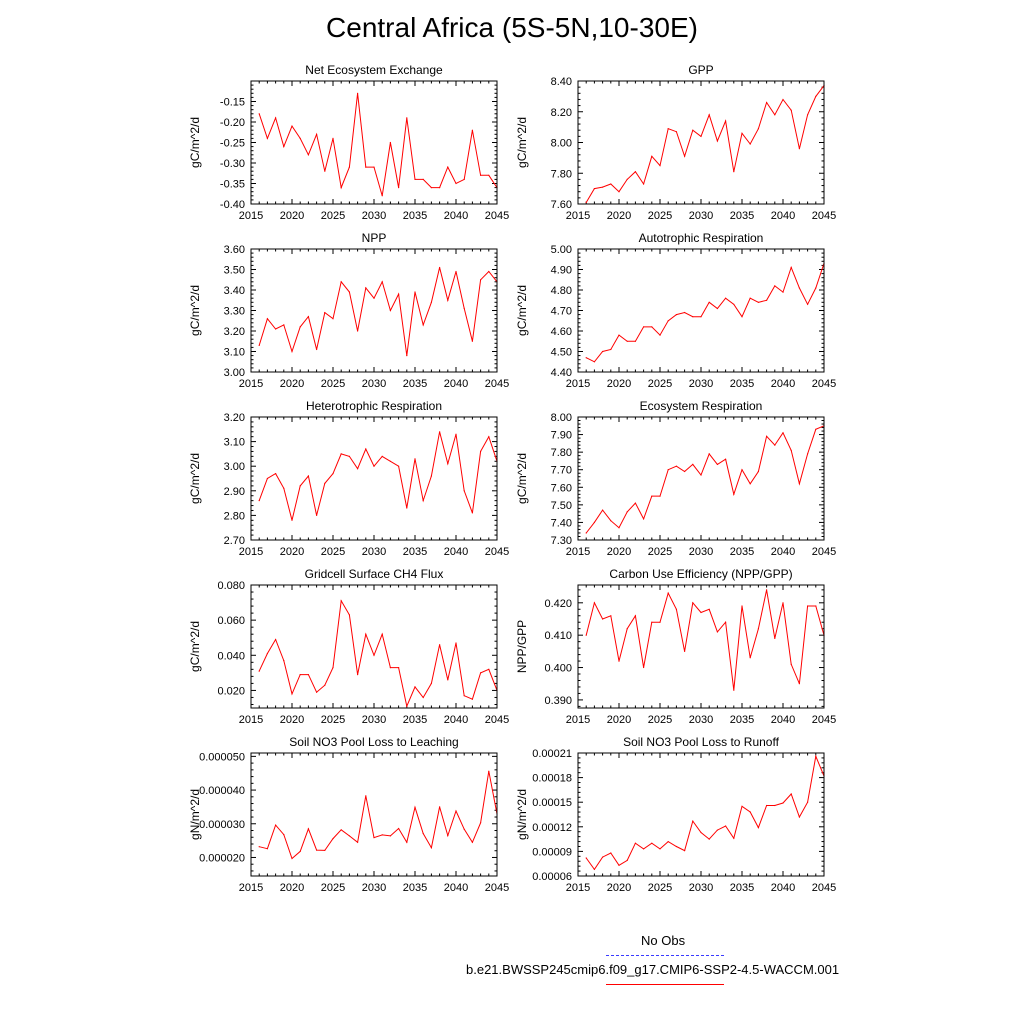  Describe the element at coordinates (701, 216) in the screenshot. I see `x-tick-label: 2030` at that location.